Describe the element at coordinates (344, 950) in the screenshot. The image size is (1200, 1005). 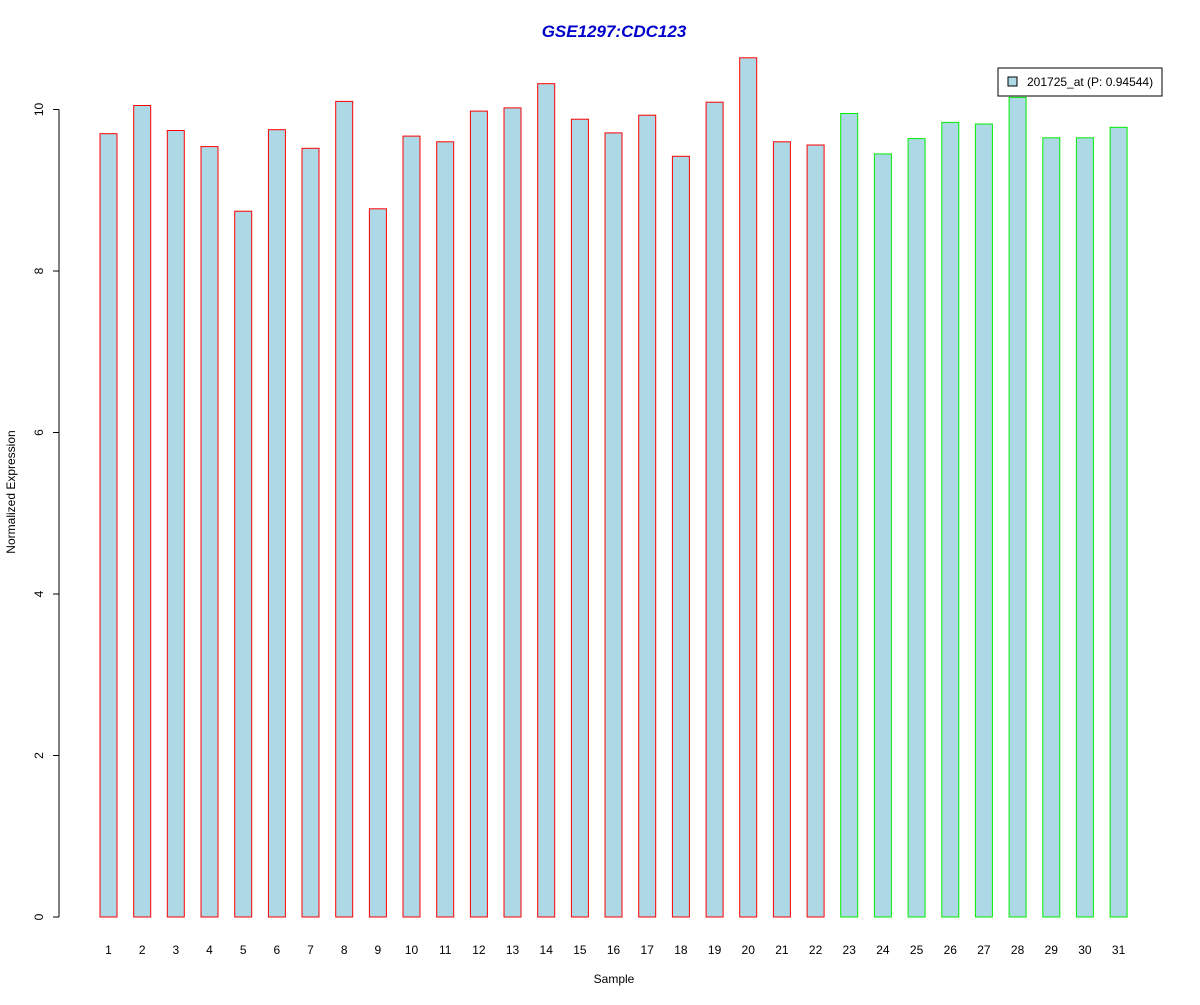
I see `x-tick-label: 8` at that location.